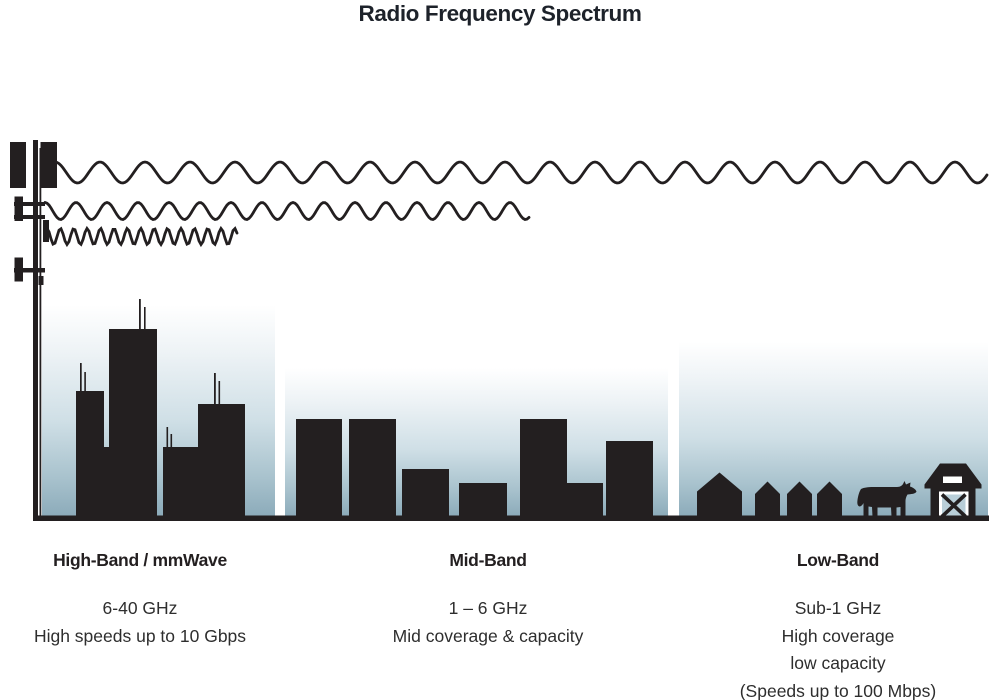  What do you see at coordinates (488, 622) in the screenshot?
I see `band-lines: 1 – 6 GHz Mid coverage & capacity` at bounding box center [488, 622].